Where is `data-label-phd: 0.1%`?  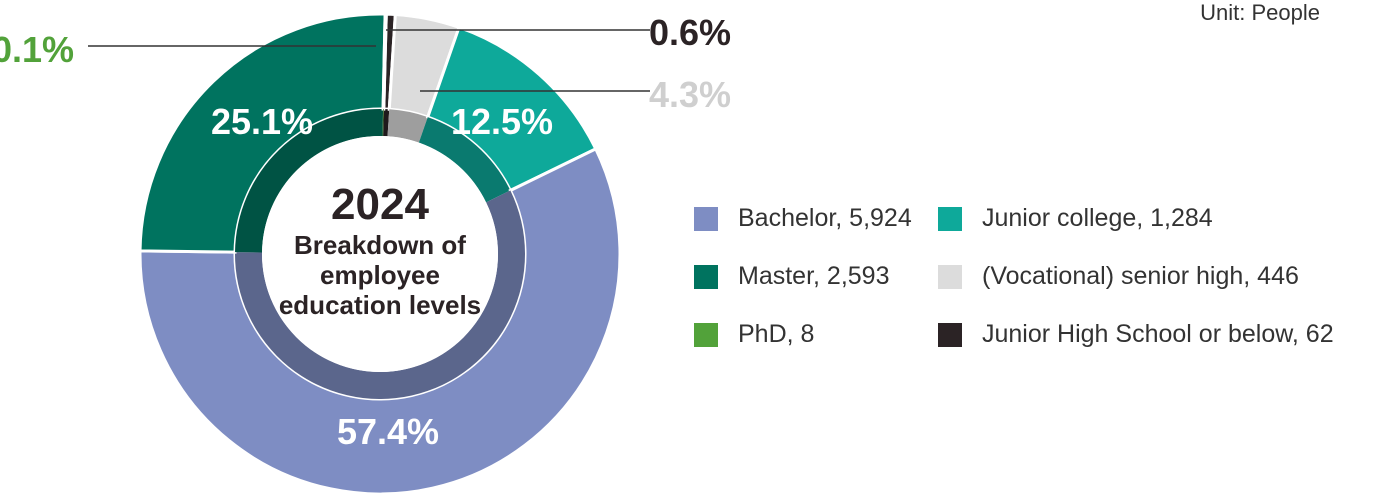 data-label-phd: 0.1% is located at coordinates (37, 49).